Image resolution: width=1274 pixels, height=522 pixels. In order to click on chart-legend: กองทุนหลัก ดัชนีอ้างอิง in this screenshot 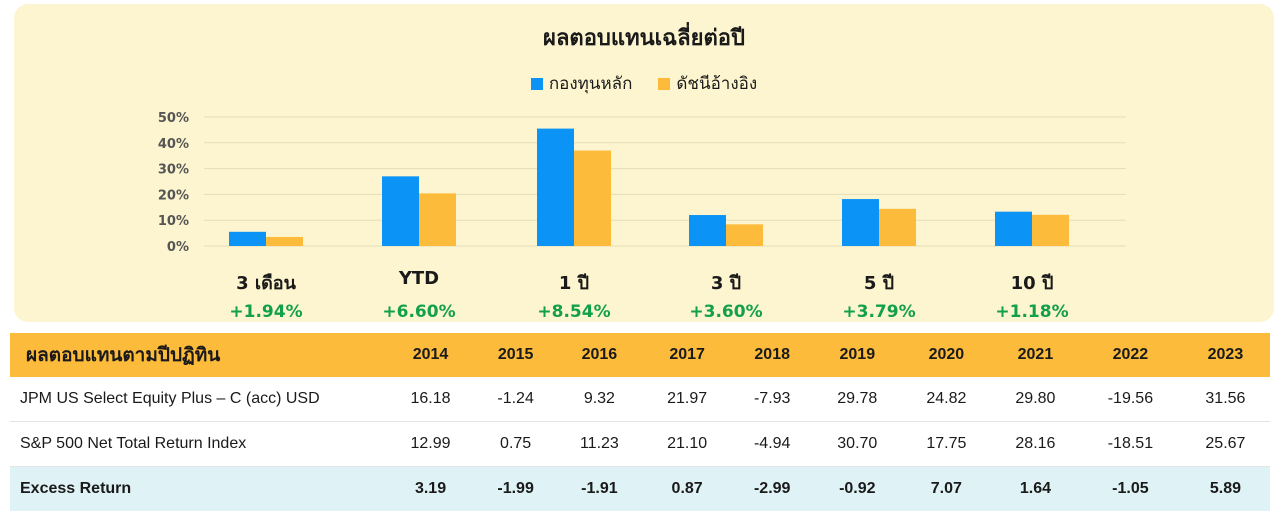, I will do `click(644, 83)`.